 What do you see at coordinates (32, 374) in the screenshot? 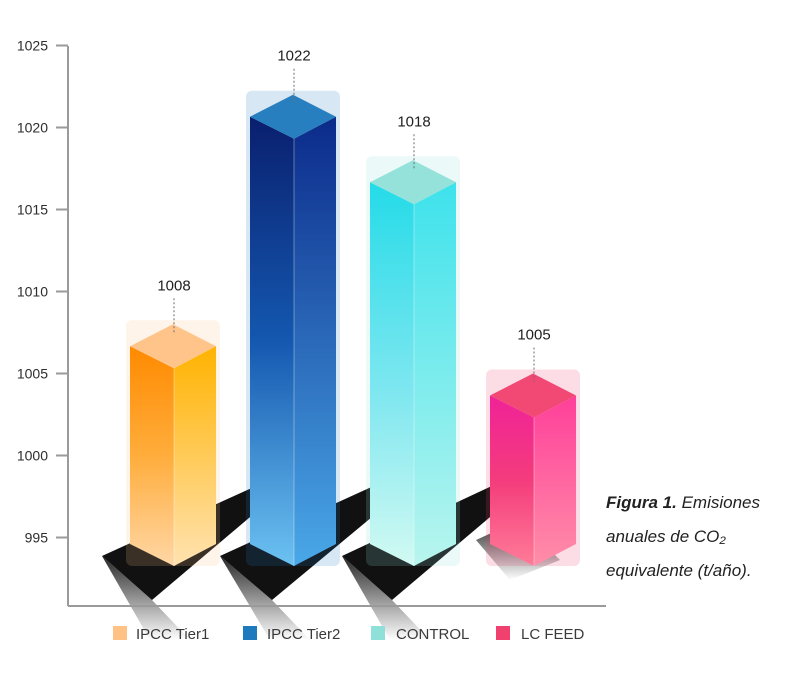
I see `y-tick-label: 1005` at bounding box center [32, 374].